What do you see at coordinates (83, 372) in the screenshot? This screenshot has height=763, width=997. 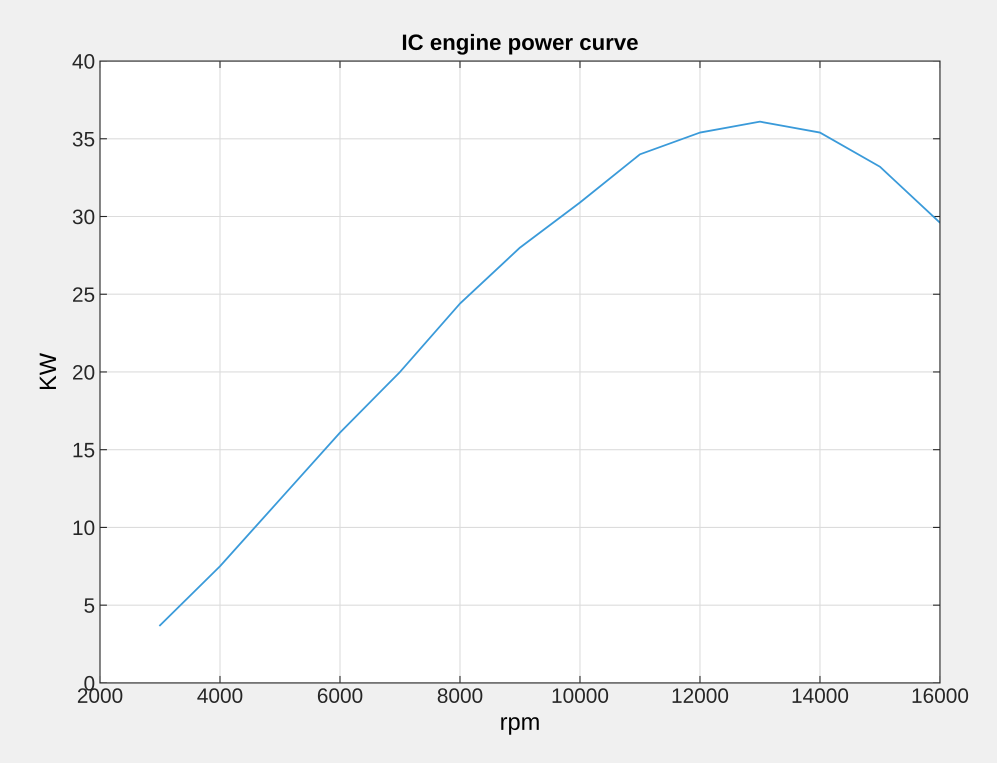 I see `y-tick-label: 20` at bounding box center [83, 372].